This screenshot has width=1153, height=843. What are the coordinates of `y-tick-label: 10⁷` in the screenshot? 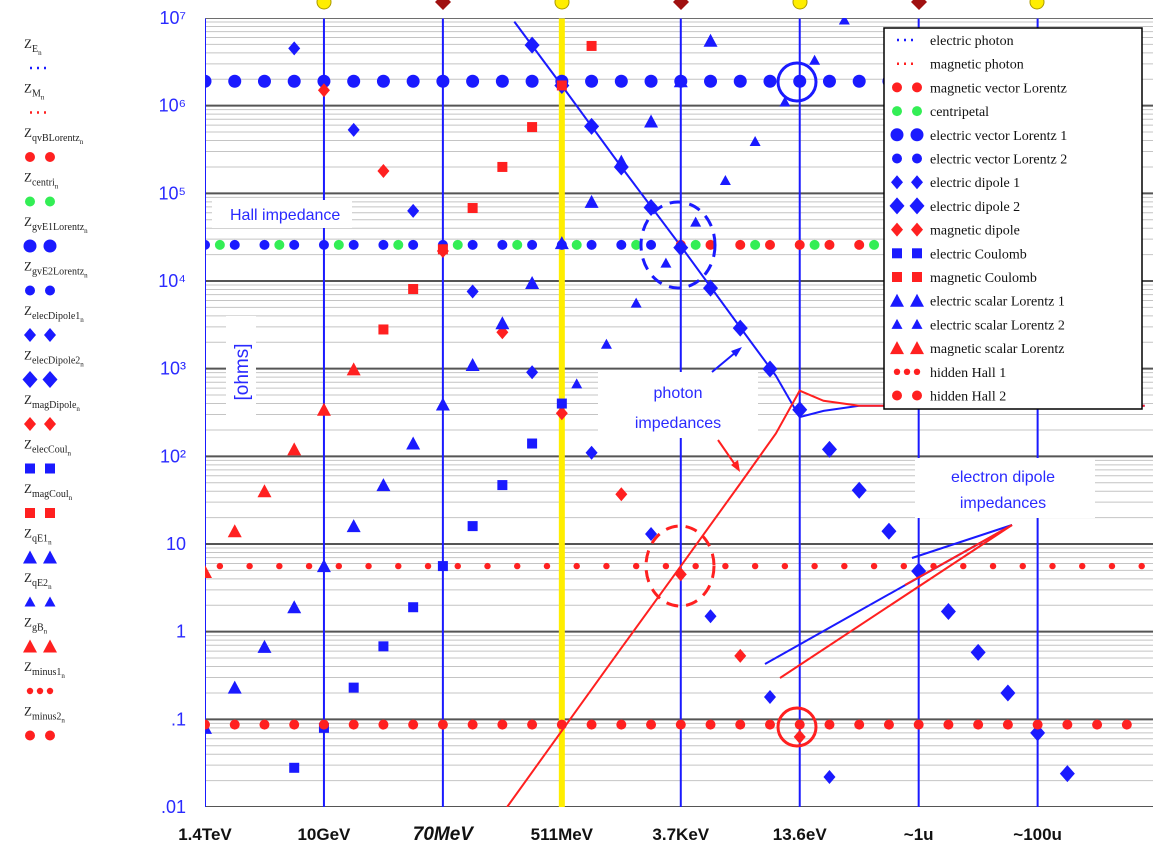 It's located at (172, 18).